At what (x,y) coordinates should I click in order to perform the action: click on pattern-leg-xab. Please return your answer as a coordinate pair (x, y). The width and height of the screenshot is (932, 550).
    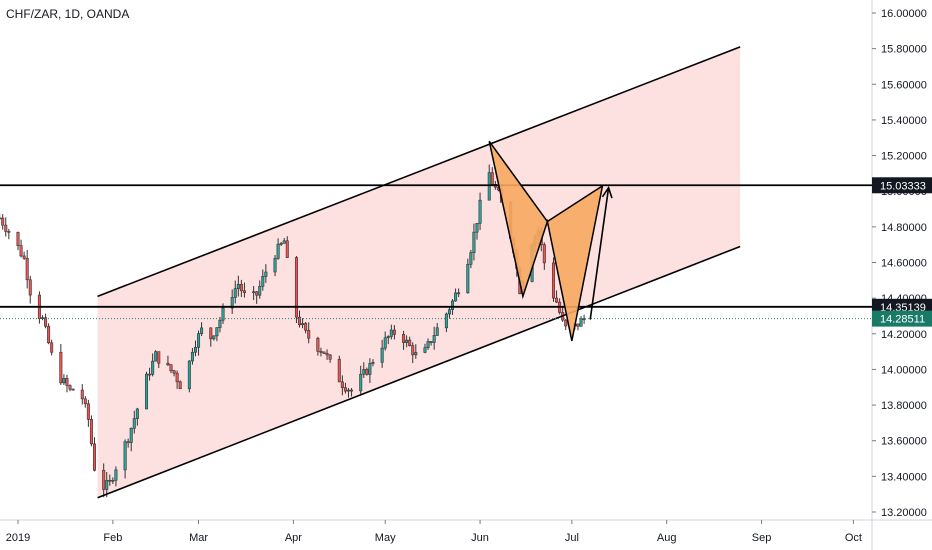
    Looking at the image, I should click on (518, 219).